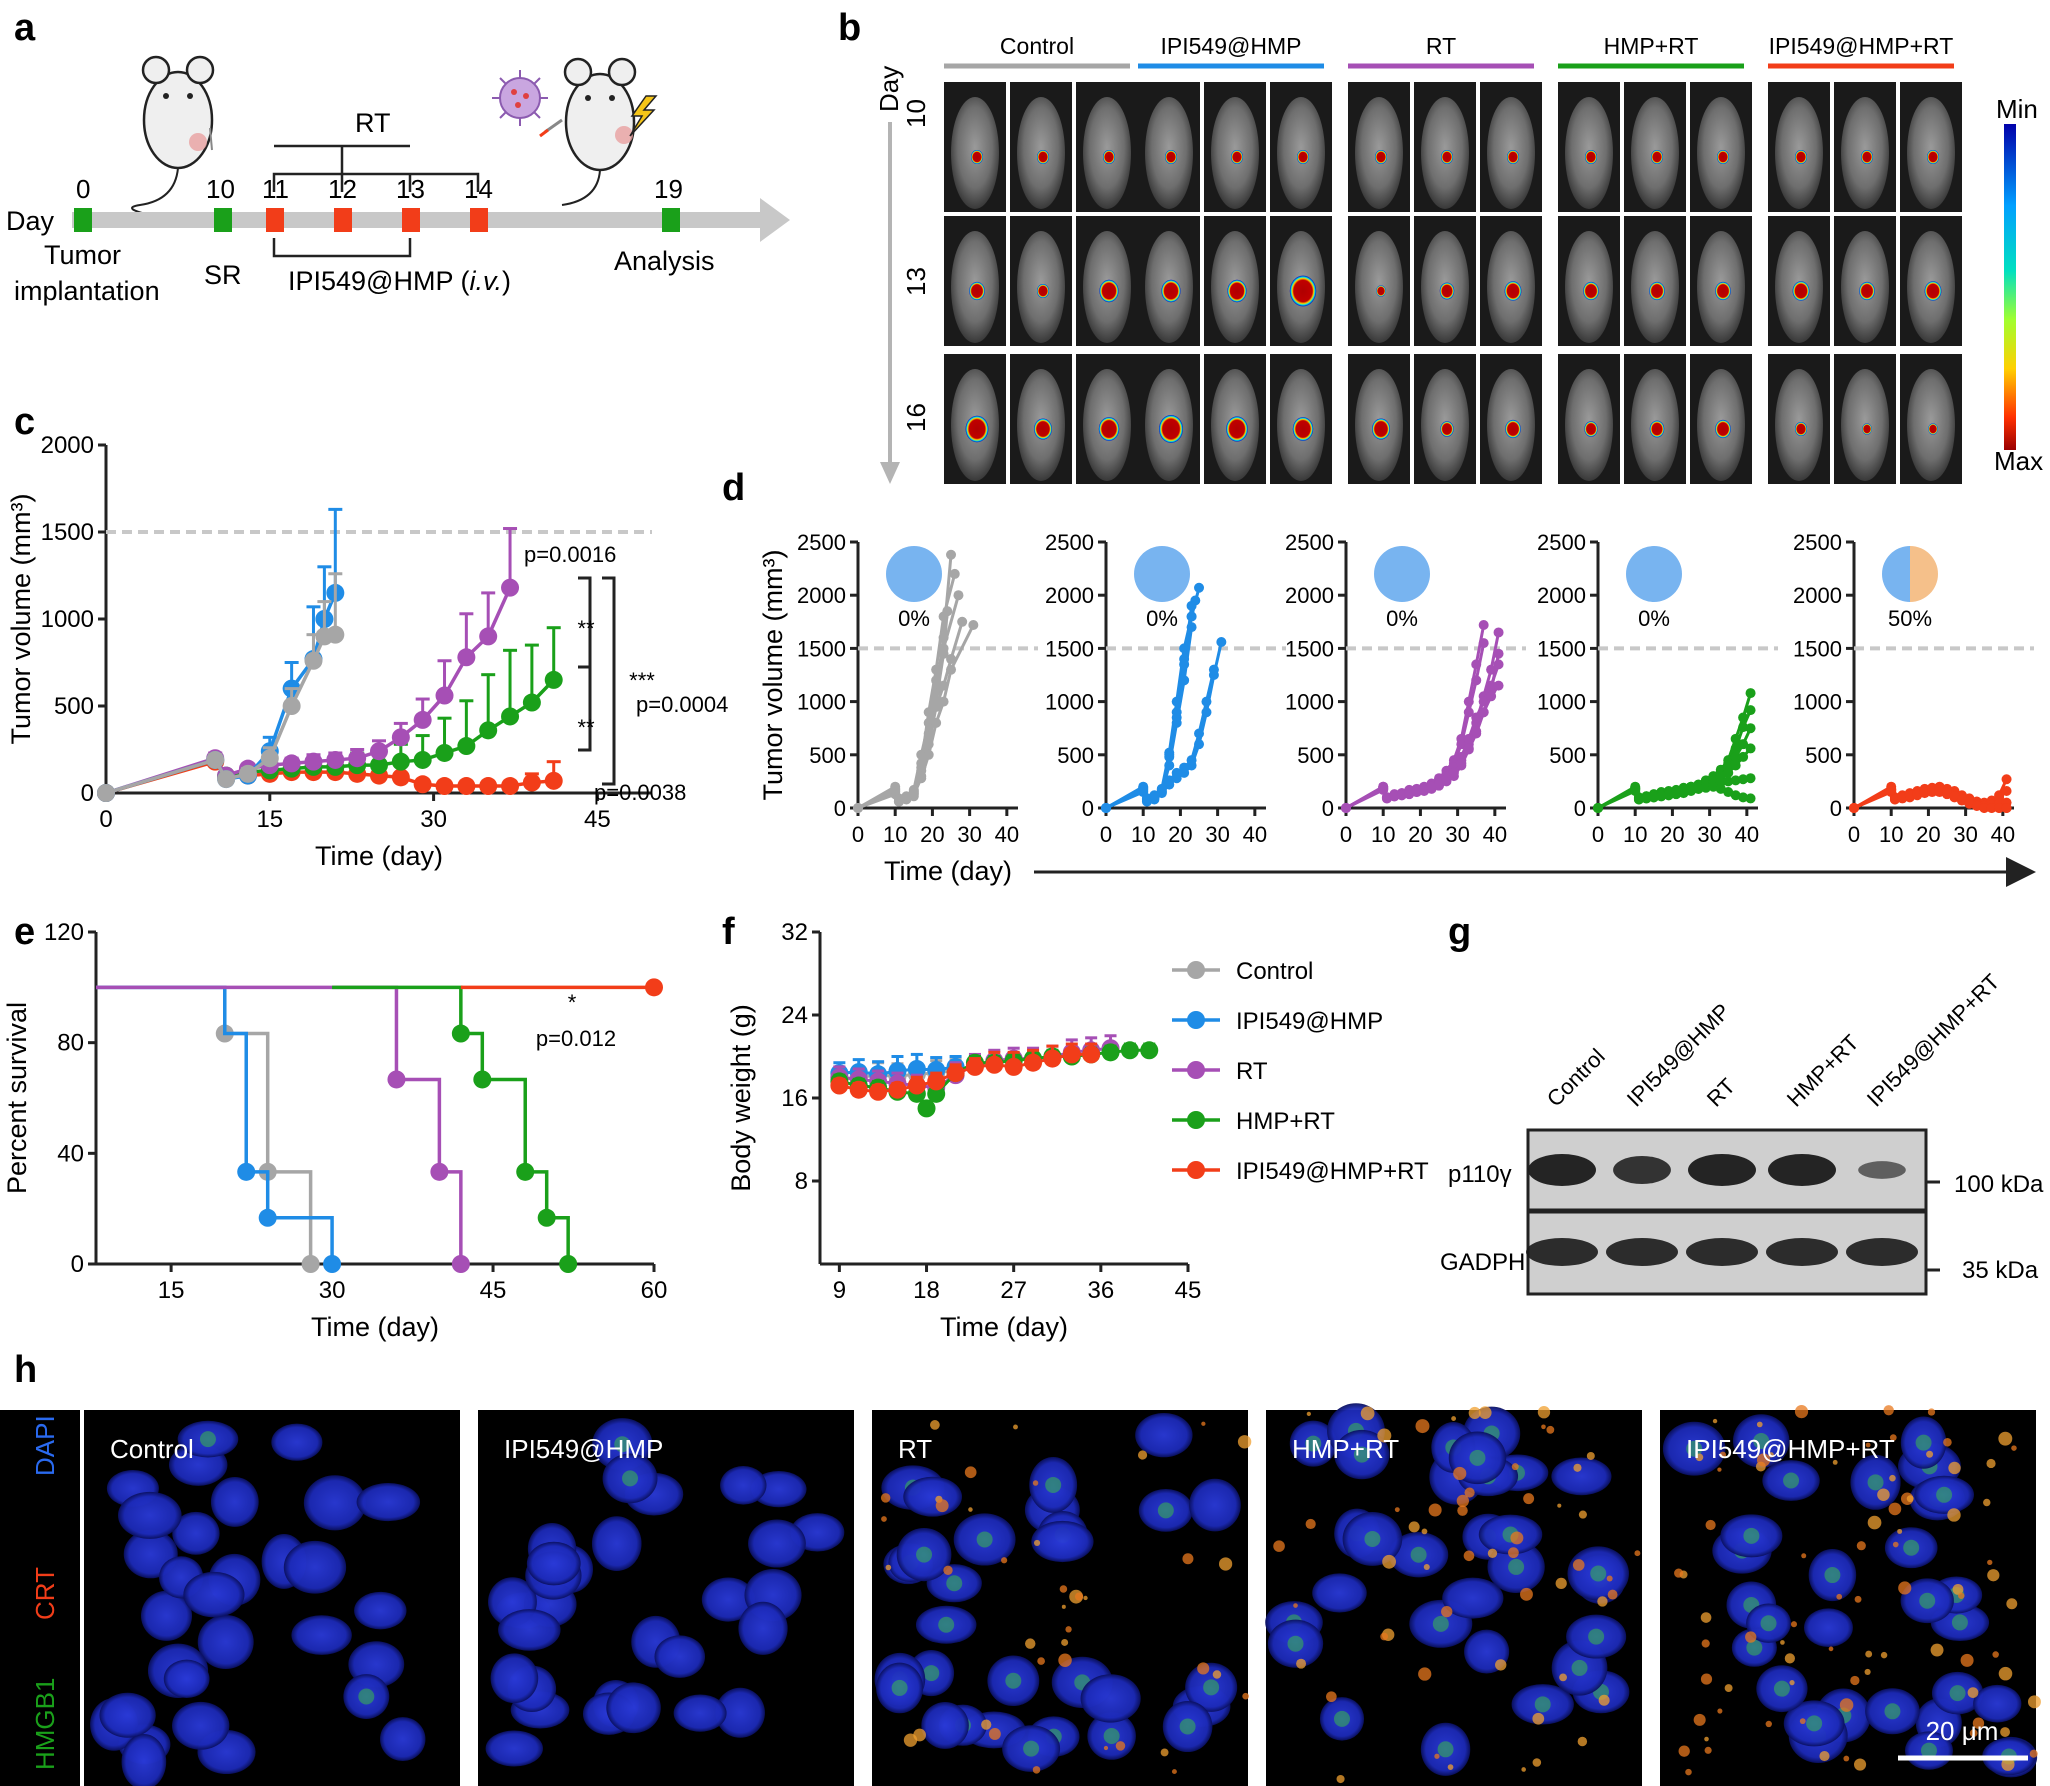 The height and width of the screenshot is (1786, 2050). I want to click on timeline-day-11: 11, so click(275, 189).